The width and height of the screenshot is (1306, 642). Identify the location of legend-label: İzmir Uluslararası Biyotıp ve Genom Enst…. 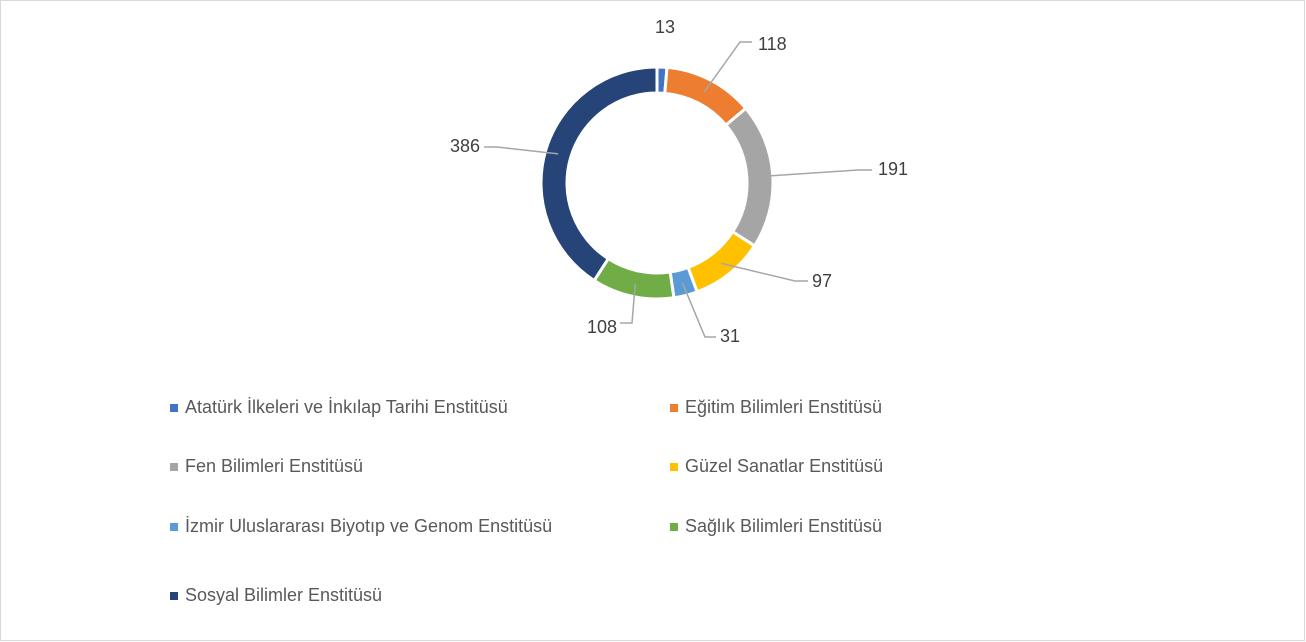
(368, 526).